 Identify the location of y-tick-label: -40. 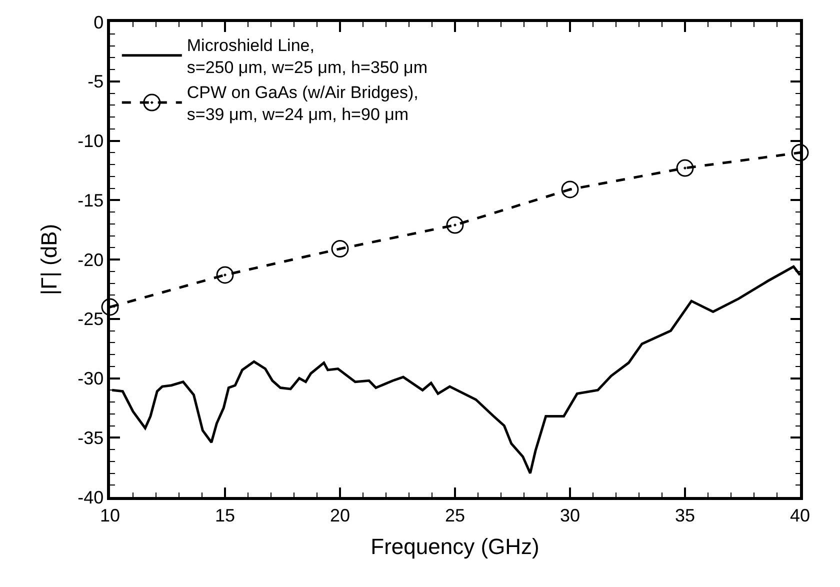
(91, 497).